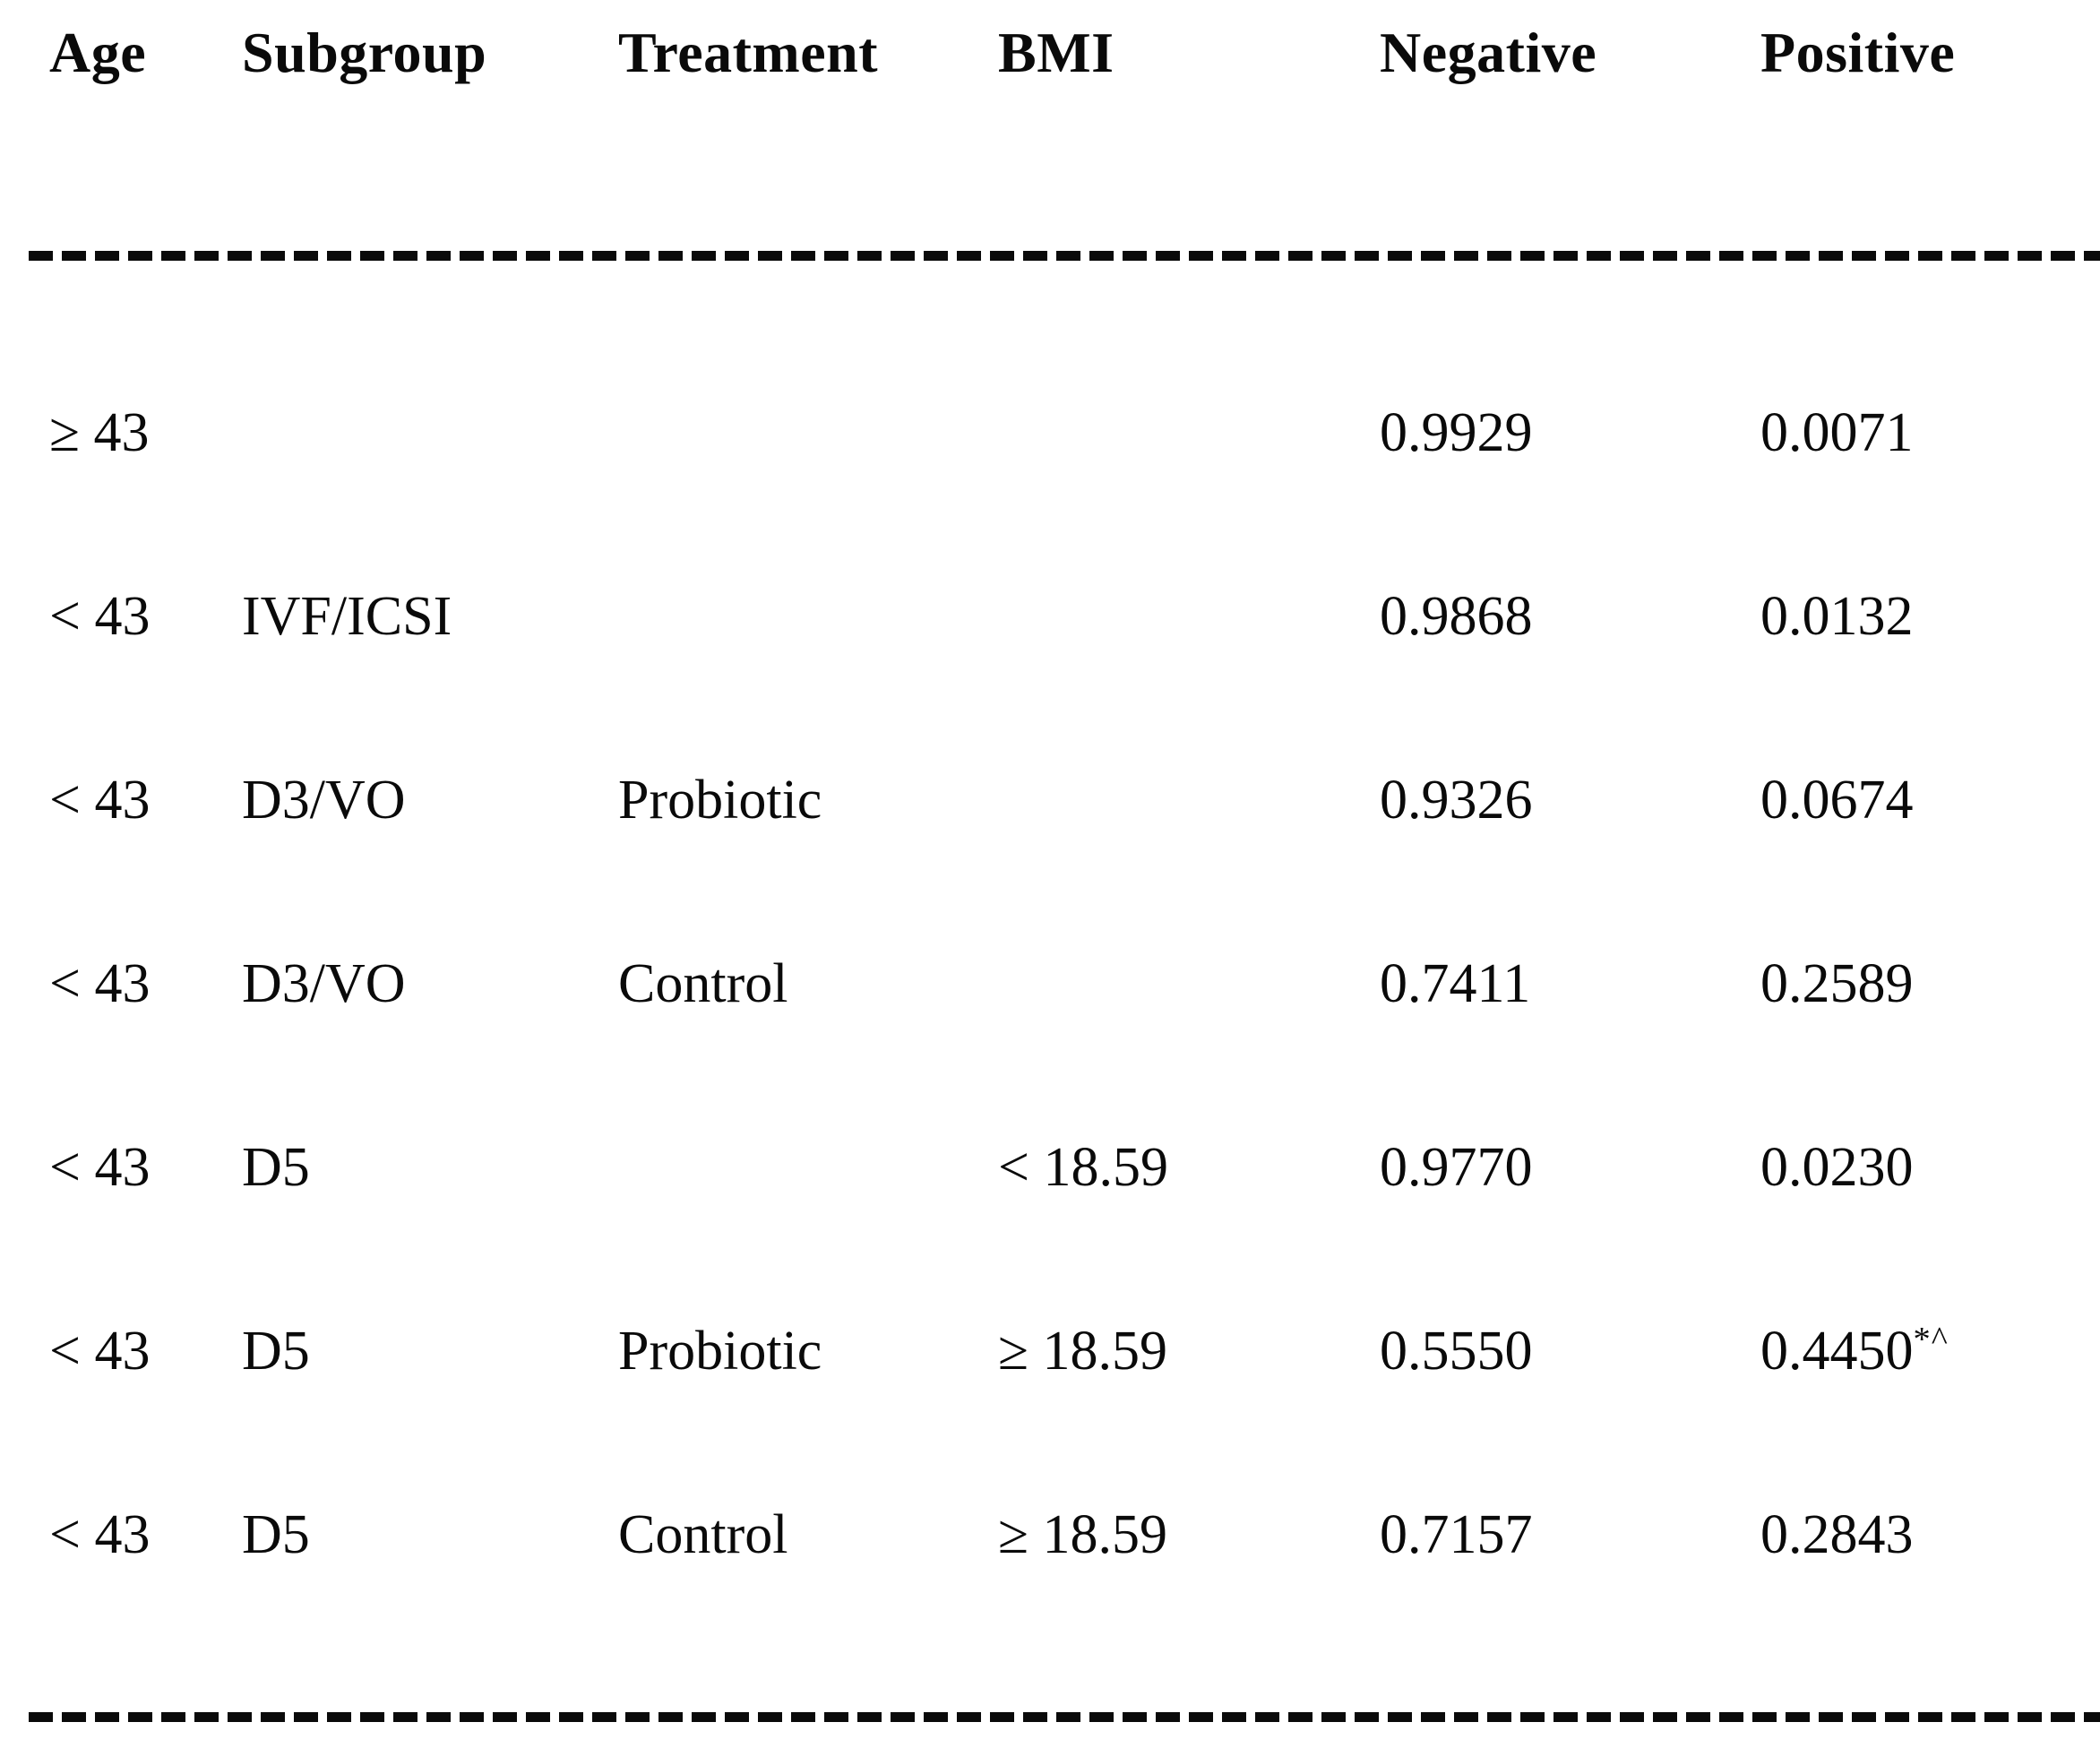 The width and height of the screenshot is (2100, 1748). I want to click on positive-value: 0.0674, so click(1837, 800).